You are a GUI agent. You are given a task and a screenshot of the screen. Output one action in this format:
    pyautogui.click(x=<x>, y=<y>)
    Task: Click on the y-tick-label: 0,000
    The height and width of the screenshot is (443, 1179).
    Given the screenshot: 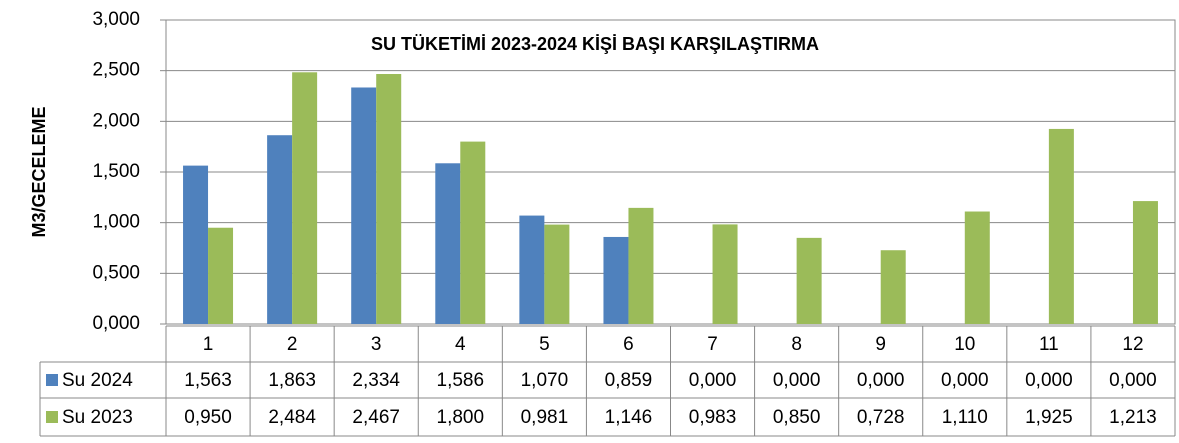 What is the action you would take?
    pyautogui.click(x=116, y=323)
    